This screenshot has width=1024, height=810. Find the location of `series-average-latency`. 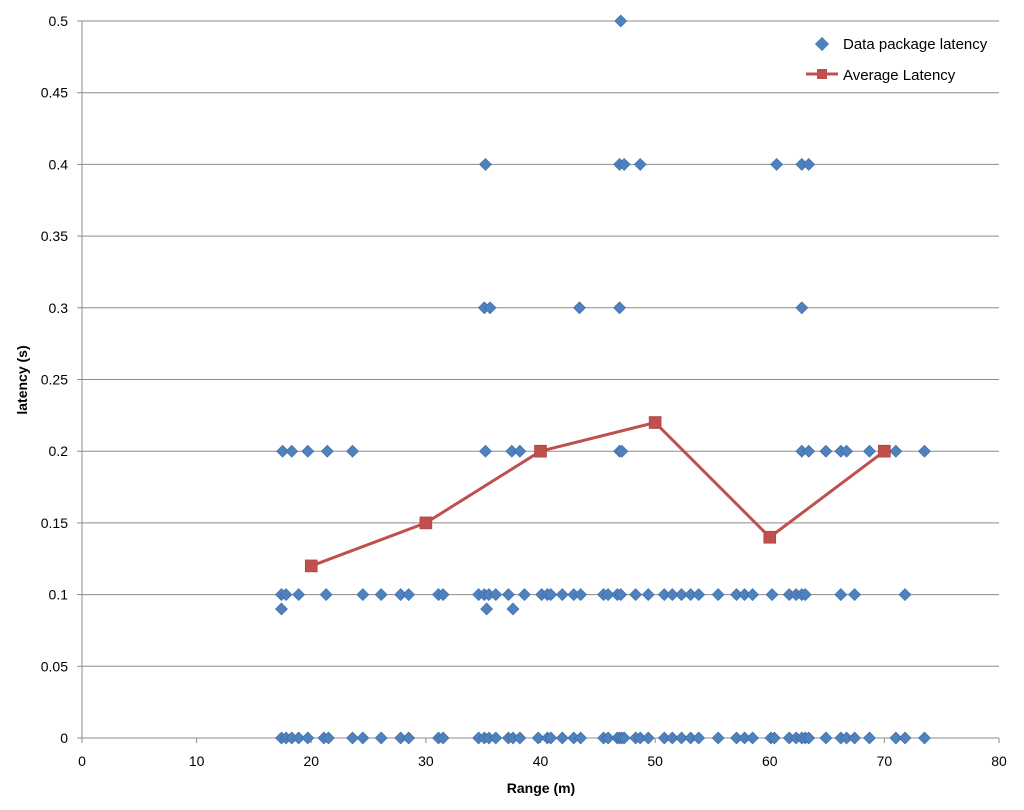

series-average-latency is located at coordinates (597, 494).